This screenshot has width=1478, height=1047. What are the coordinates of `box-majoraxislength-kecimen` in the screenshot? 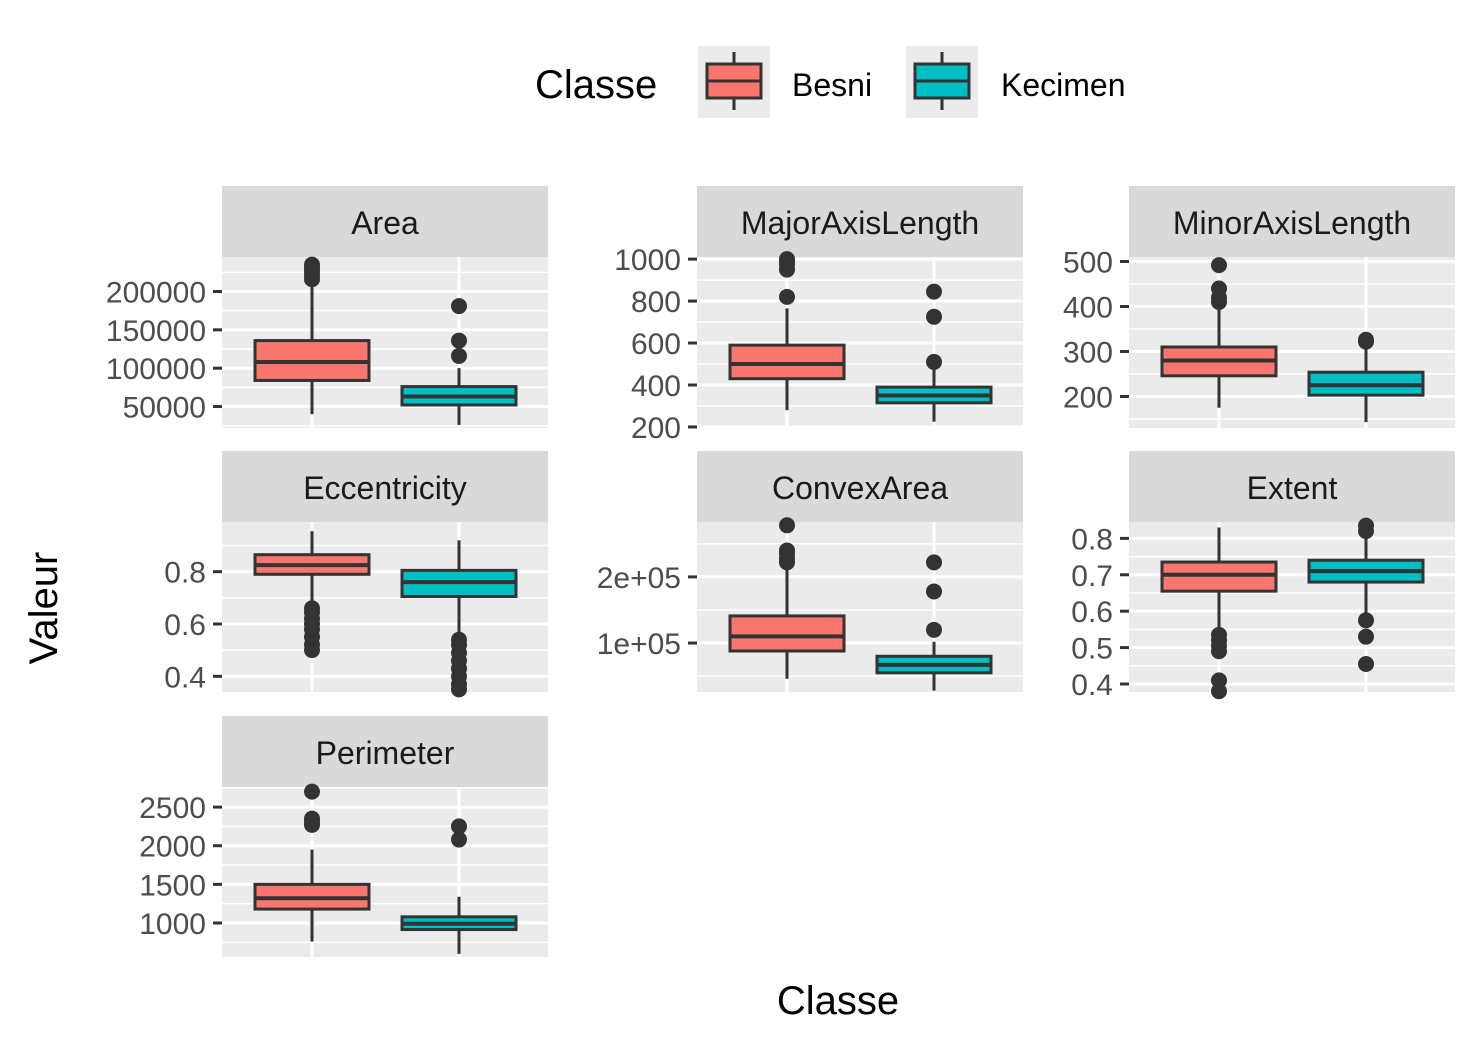 It's located at (934, 352).